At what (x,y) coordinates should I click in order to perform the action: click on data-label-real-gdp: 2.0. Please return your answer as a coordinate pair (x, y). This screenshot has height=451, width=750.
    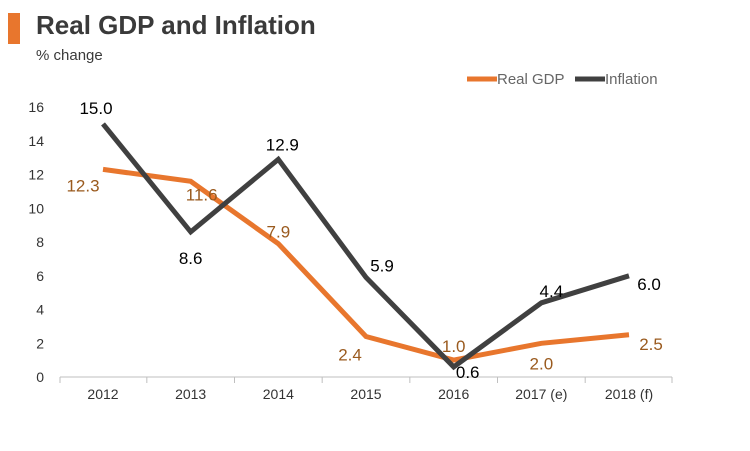
    Looking at the image, I should click on (542, 363).